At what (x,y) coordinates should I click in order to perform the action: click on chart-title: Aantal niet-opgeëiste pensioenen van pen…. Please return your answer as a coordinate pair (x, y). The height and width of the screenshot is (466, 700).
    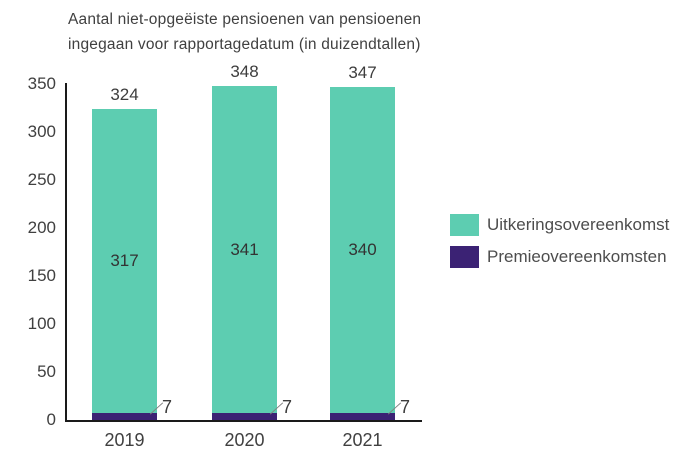
    Looking at the image, I should click on (244, 32).